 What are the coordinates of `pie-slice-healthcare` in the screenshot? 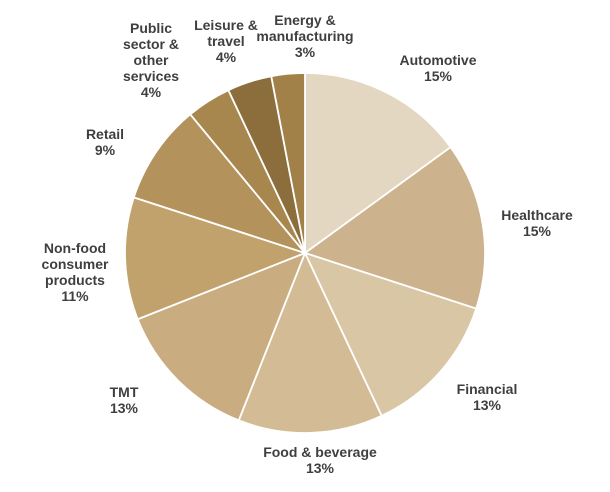 It's located at (395, 228).